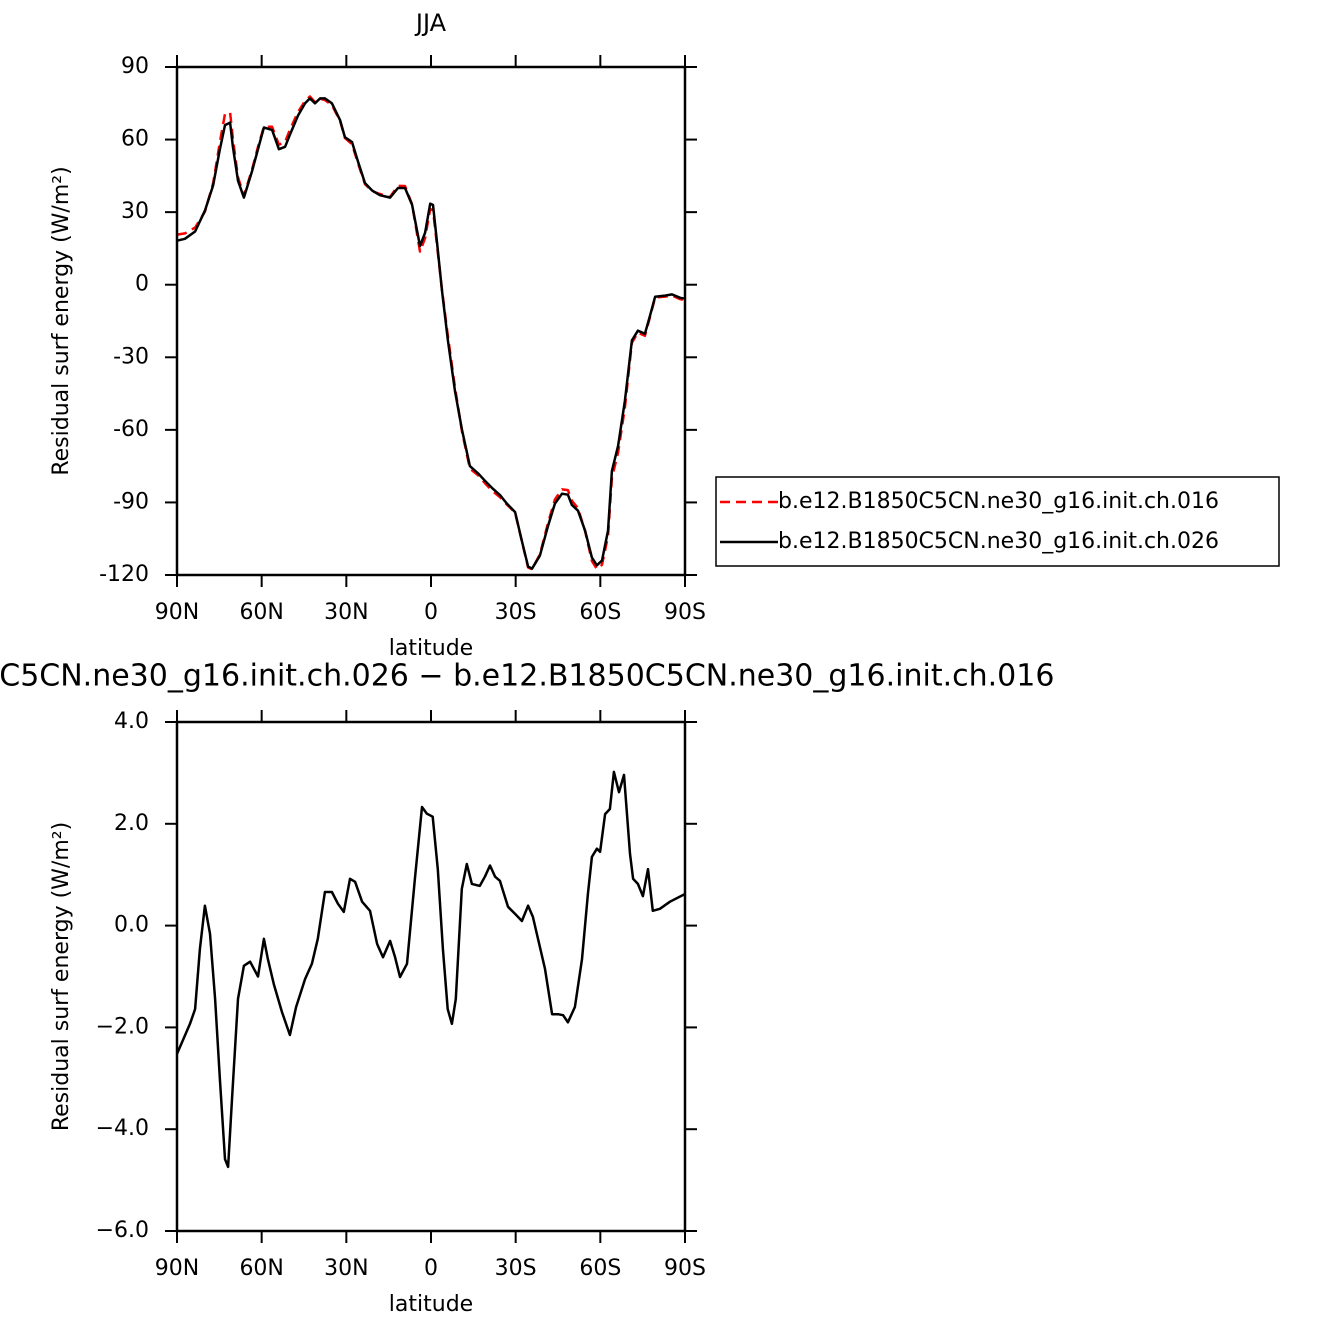 Image resolution: width=1324 pixels, height=1325 pixels. What do you see at coordinates (124, 574) in the screenshot?
I see `y-tick-label: -120` at bounding box center [124, 574].